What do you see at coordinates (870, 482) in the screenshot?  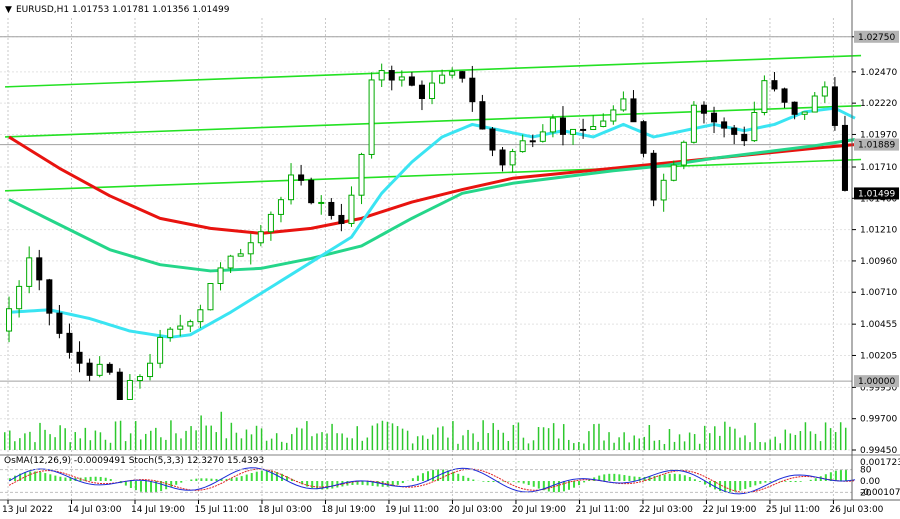 I see `osma-tick-label: 0.00` at bounding box center [870, 482].